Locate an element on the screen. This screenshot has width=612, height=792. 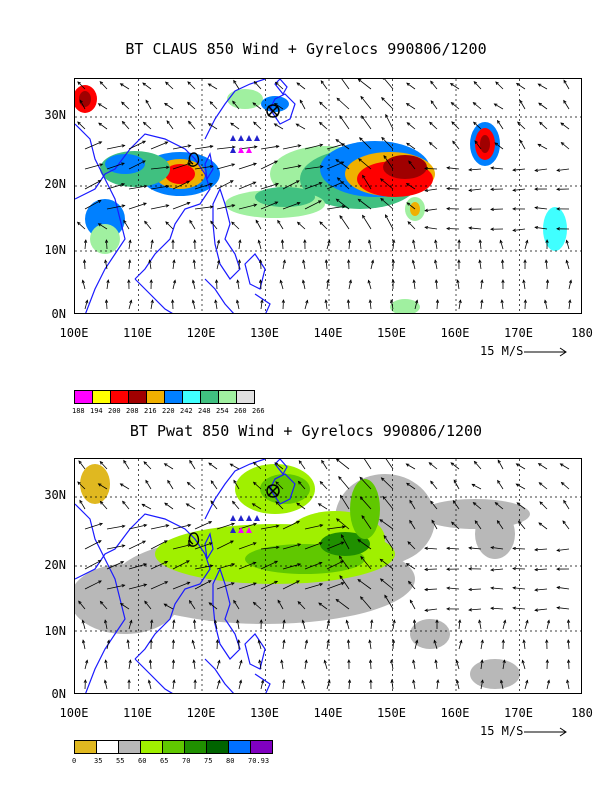
panel2-lon-label: 170E is located at coordinates (518, 713).